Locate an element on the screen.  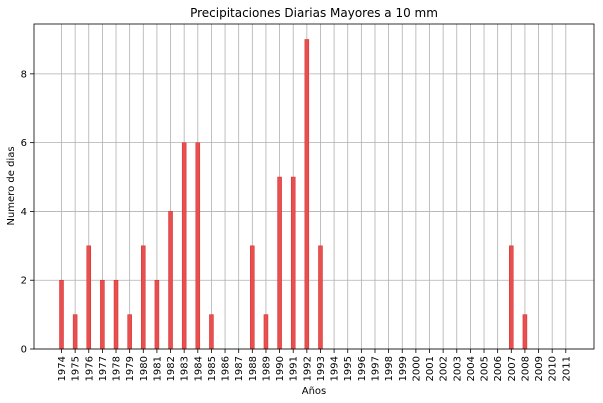
x-tick-label: 1982 is located at coordinates (171, 368).